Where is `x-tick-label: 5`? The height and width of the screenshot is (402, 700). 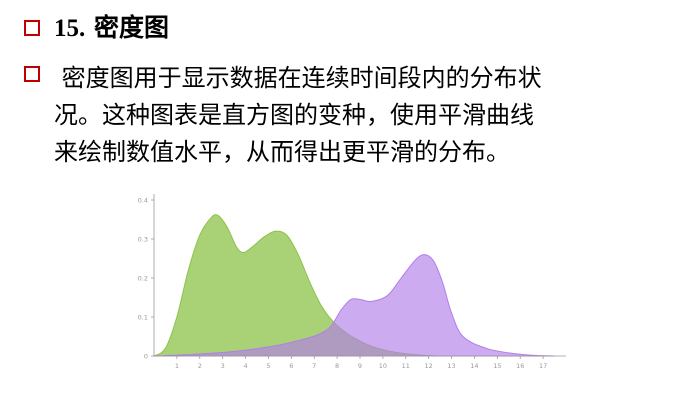 x-tick-label: 5 is located at coordinates (268, 366).